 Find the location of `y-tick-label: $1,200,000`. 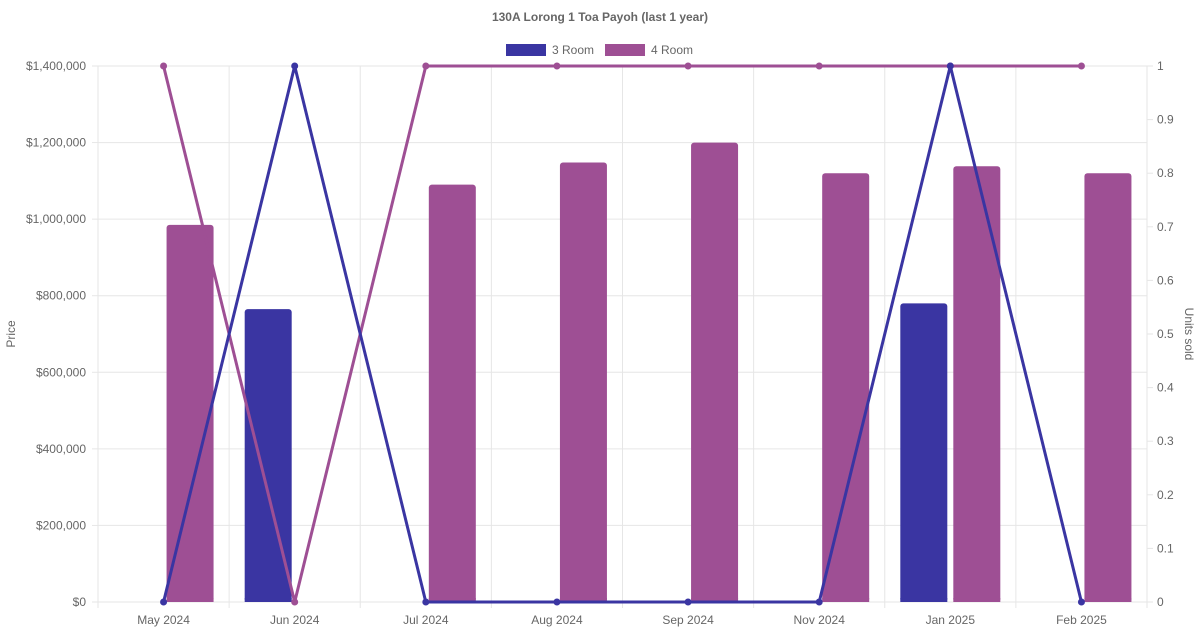

y-tick-label: $1,200,000 is located at coordinates (56, 143).